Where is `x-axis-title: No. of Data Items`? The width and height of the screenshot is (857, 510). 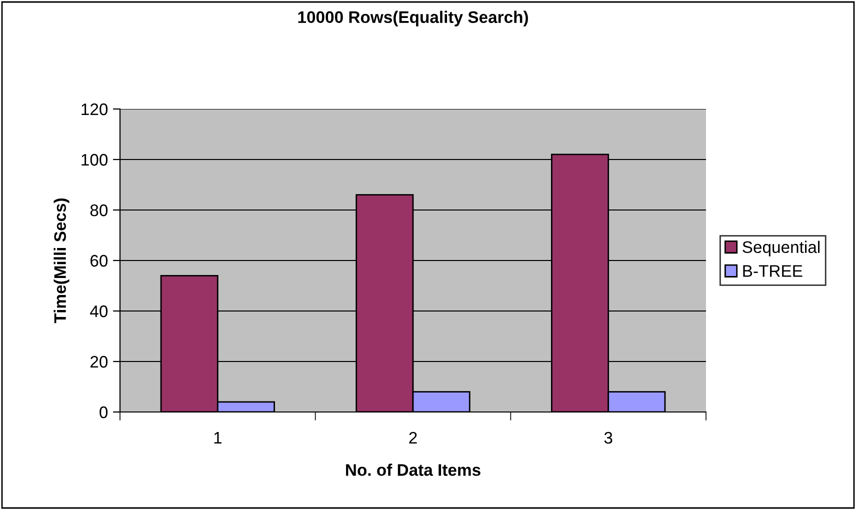
x-axis-title: No. of Data Items is located at coordinates (413, 470).